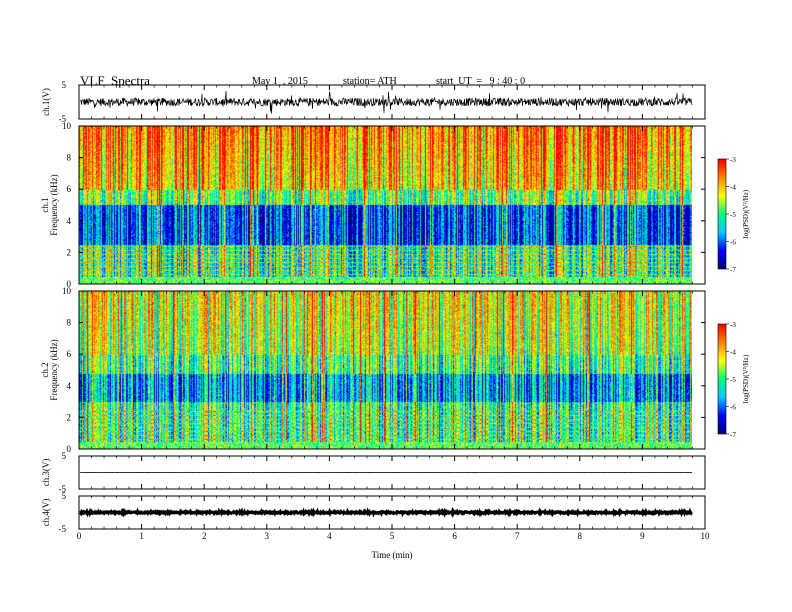  What do you see at coordinates (329, 536) in the screenshot?
I see `x-tick-label: 4` at bounding box center [329, 536].